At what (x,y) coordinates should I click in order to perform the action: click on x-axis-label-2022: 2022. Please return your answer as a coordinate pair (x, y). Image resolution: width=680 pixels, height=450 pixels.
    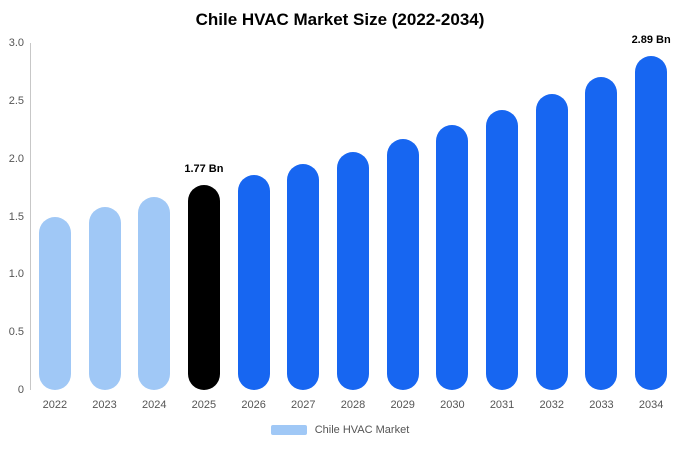
    Looking at the image, I should click on (55, 405).